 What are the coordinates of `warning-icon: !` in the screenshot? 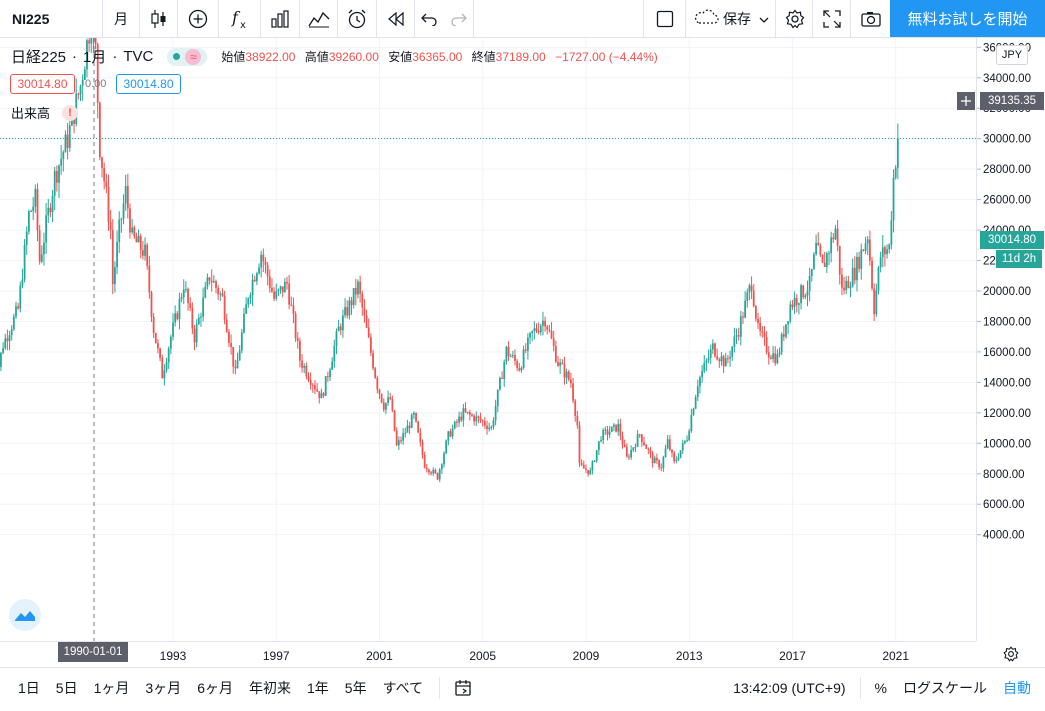 It's located at (70, 112).